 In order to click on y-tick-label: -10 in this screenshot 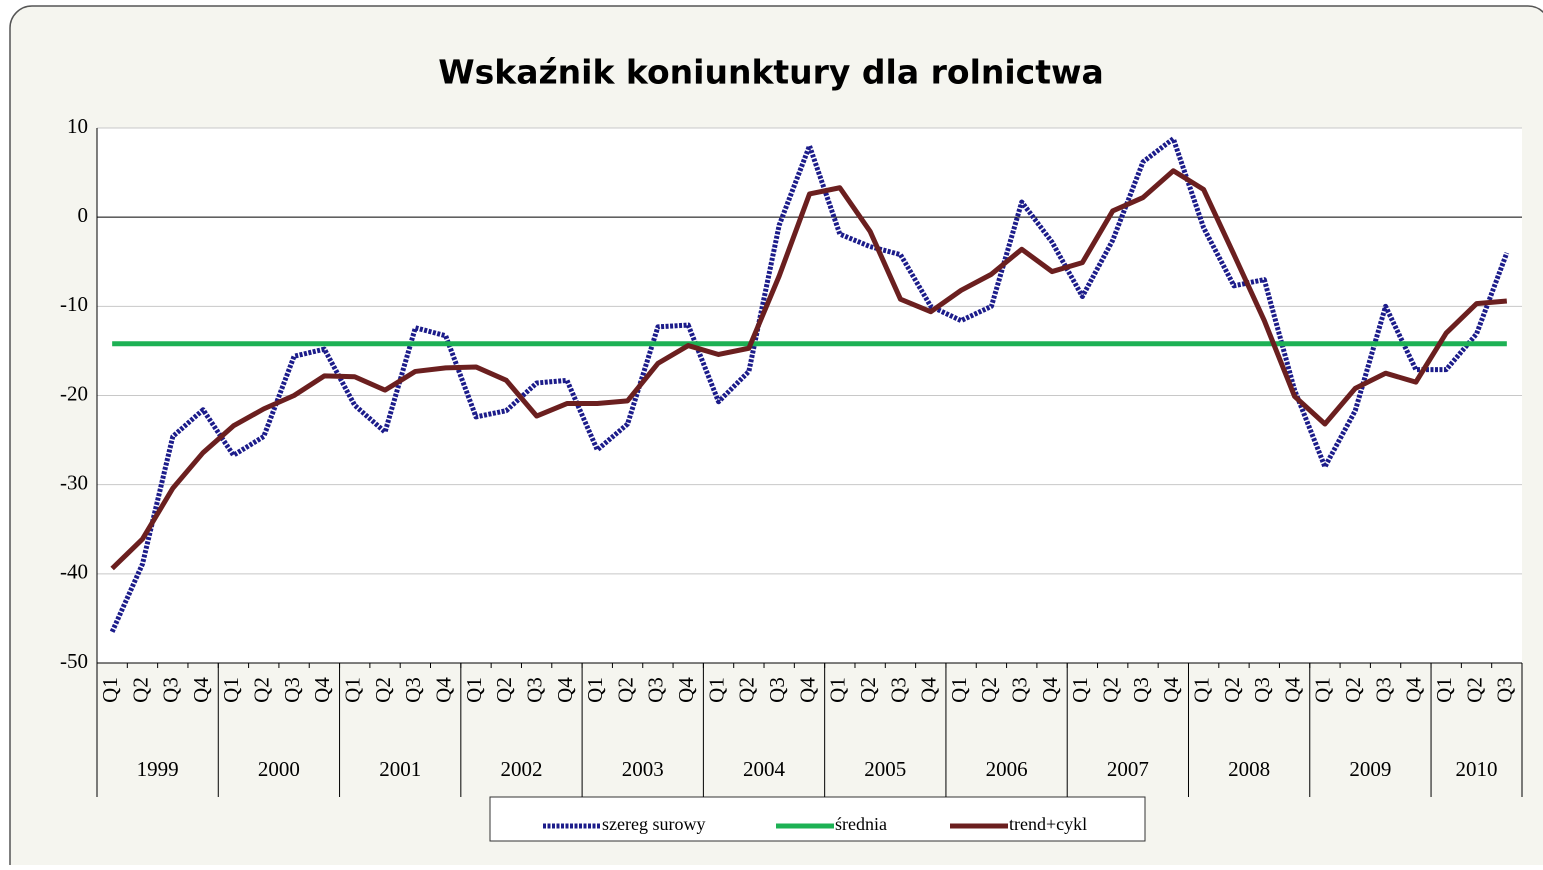, I will do `click(74, 304)`.